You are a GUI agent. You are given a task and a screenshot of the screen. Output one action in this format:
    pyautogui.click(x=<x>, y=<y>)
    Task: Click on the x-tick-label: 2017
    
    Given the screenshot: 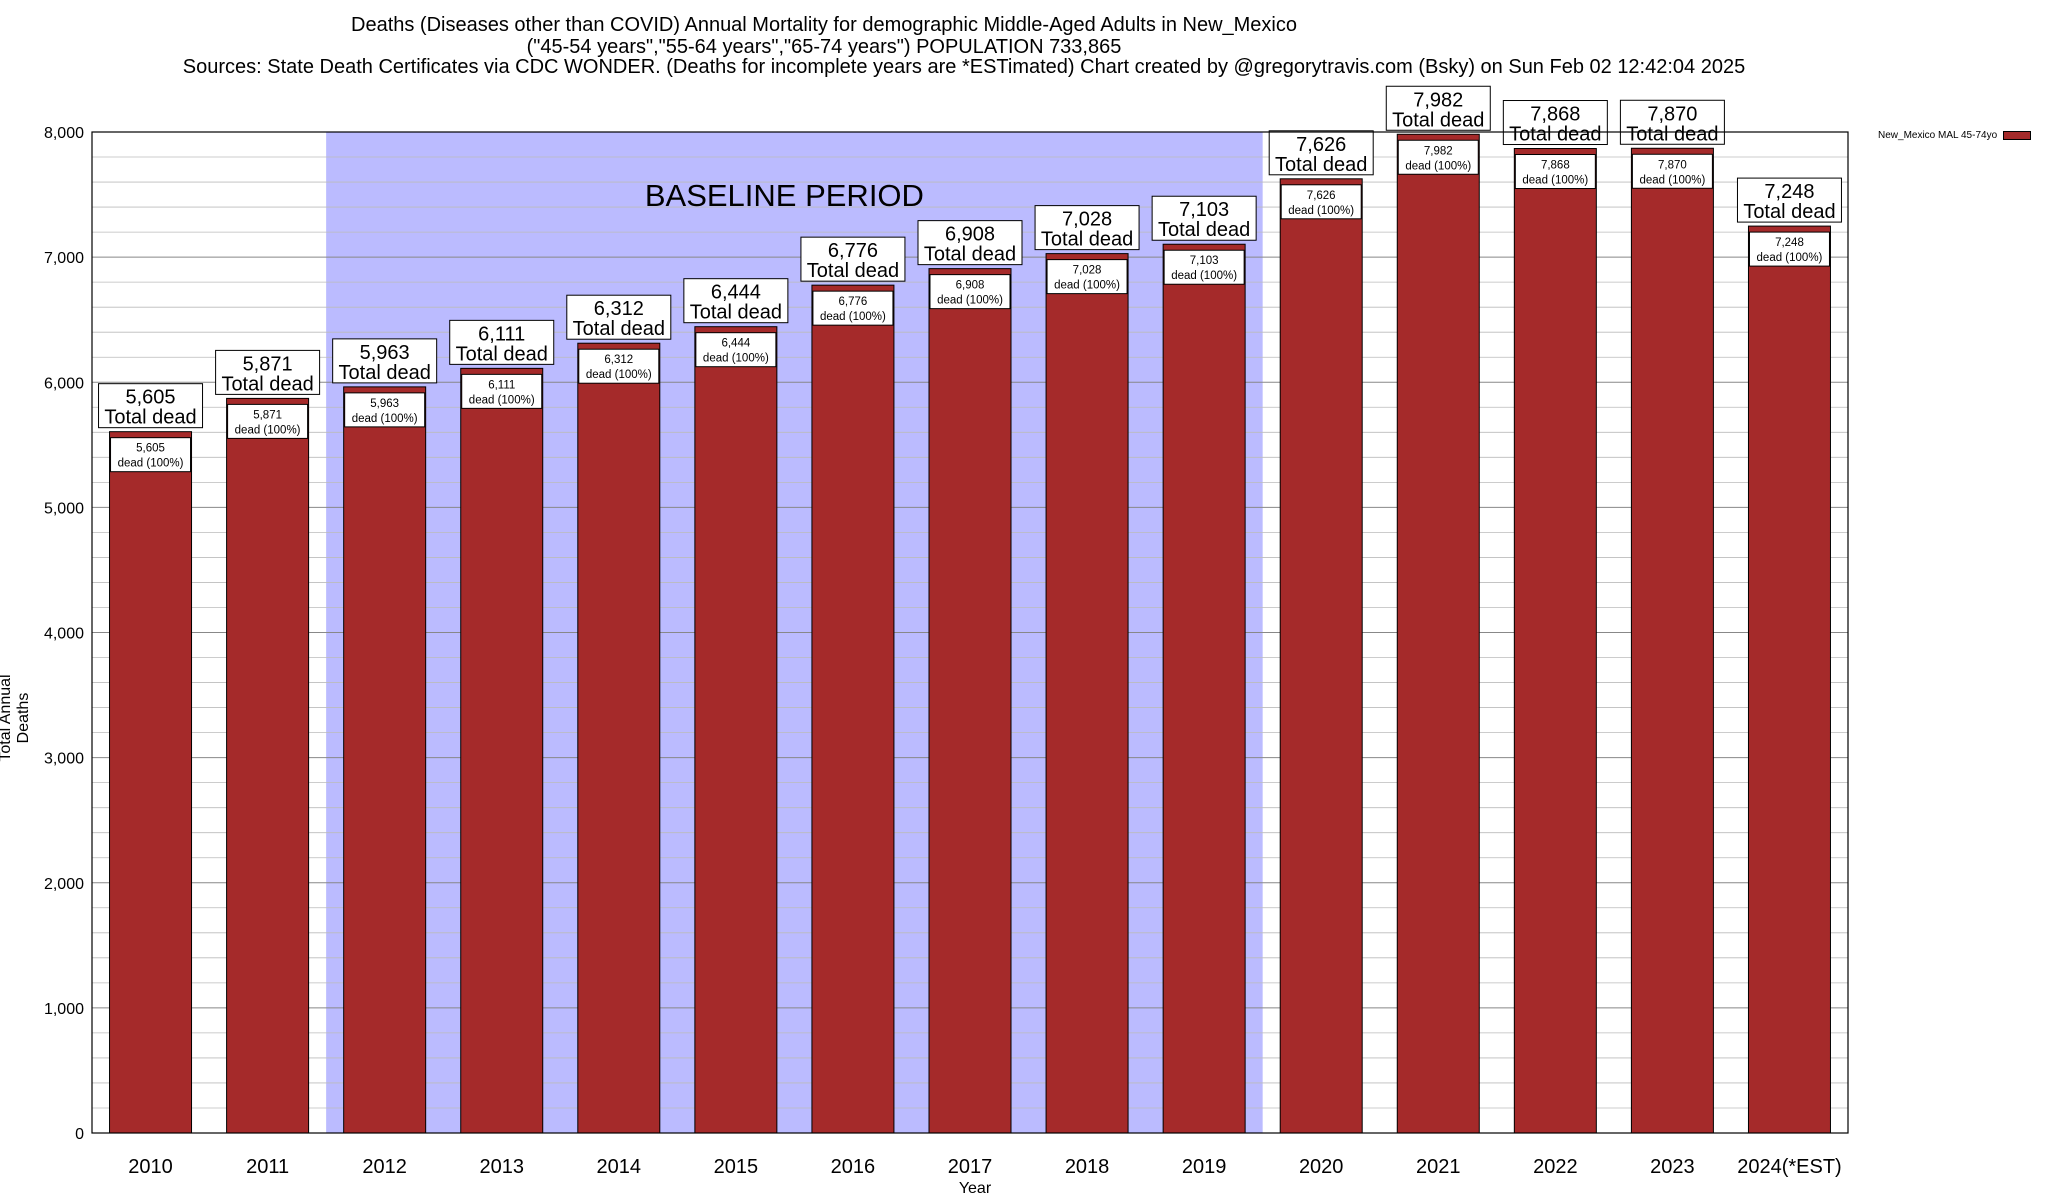 What is the action you would take?
    pyautogui.click(x=970, y=1167)
    